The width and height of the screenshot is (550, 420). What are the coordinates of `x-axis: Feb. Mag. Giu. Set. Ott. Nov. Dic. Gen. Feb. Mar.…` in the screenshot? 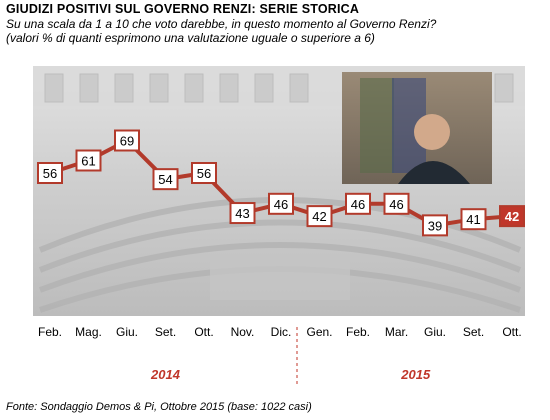 It's located at (280, 332).